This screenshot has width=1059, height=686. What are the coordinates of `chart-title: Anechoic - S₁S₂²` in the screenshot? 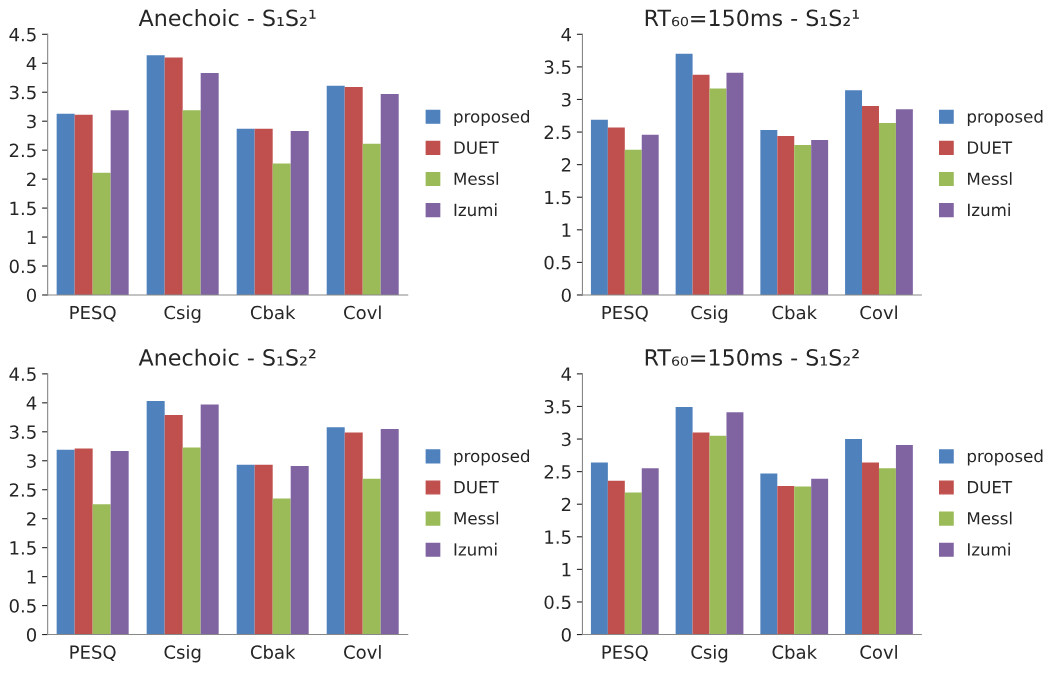 It's located at (227, 357).